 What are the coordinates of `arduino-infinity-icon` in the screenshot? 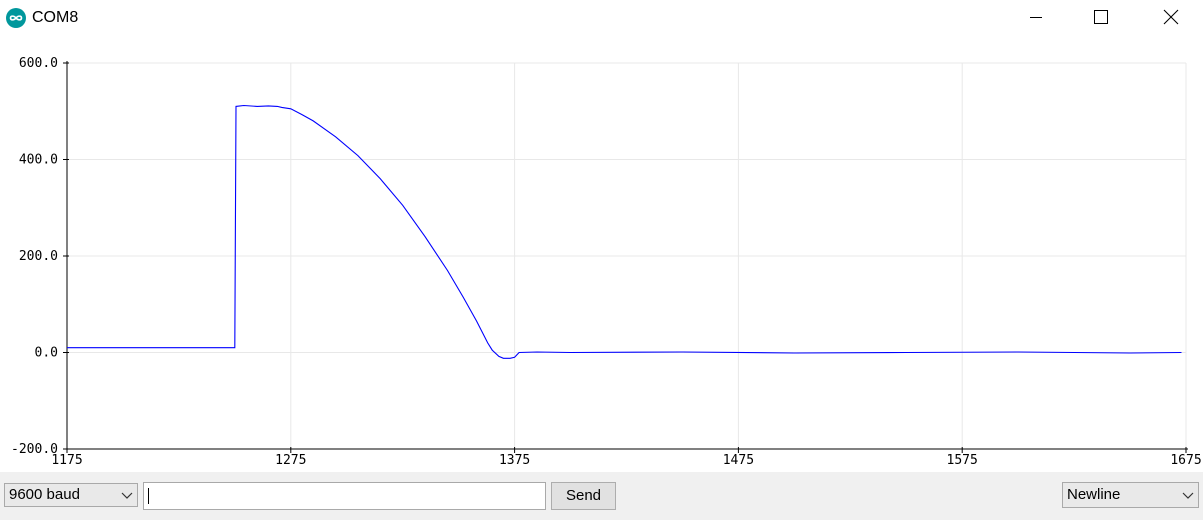 It's located at (16, 18).